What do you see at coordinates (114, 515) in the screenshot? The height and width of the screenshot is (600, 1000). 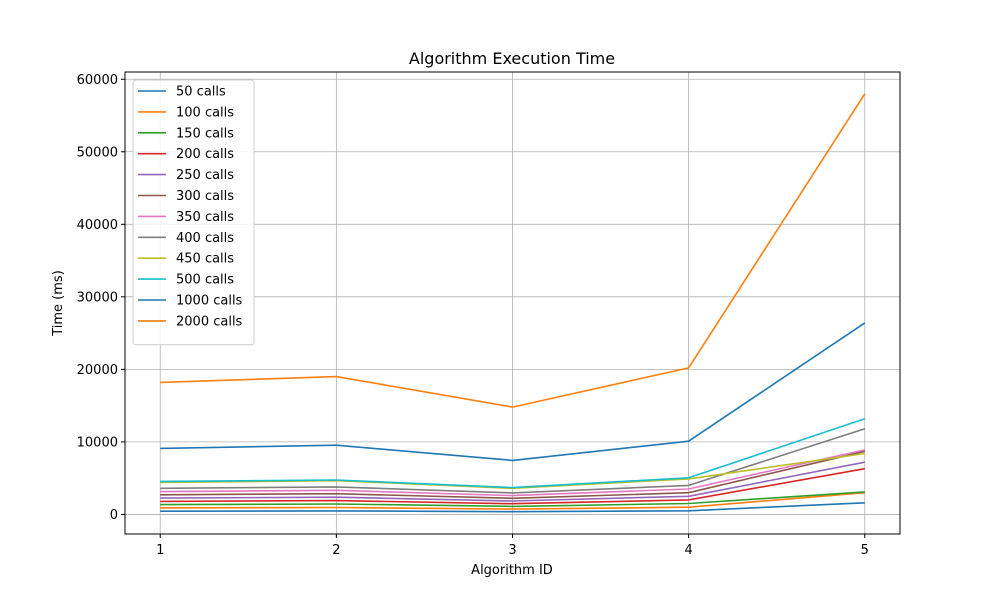 I see `y-tick-label: 0` at bounding box center [114, 515].